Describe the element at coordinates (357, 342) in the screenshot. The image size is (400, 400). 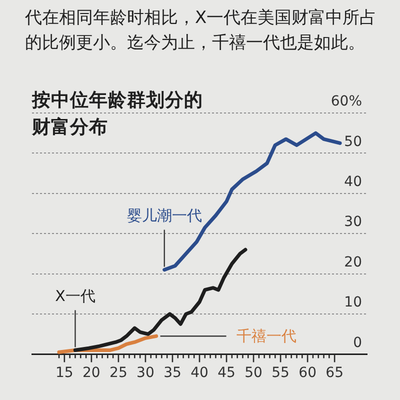
I see `y-tick-label: 0` at that location.